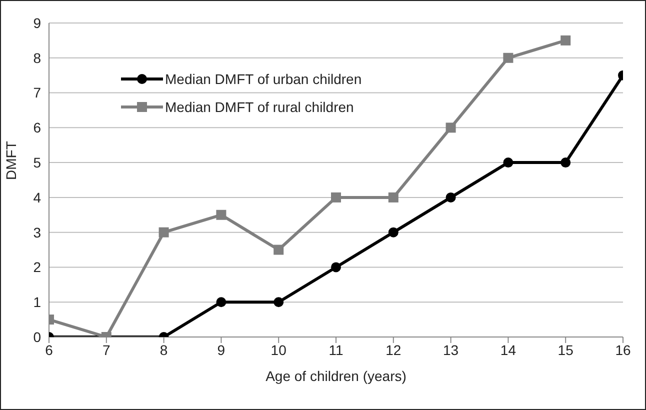  I want to click on y-tick-label: 1, so click(37, 302).